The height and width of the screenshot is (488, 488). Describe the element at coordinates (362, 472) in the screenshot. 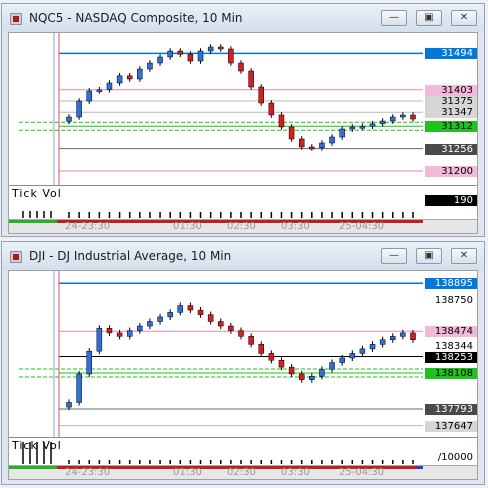

I see `time-label: 25-04:30` at that location.